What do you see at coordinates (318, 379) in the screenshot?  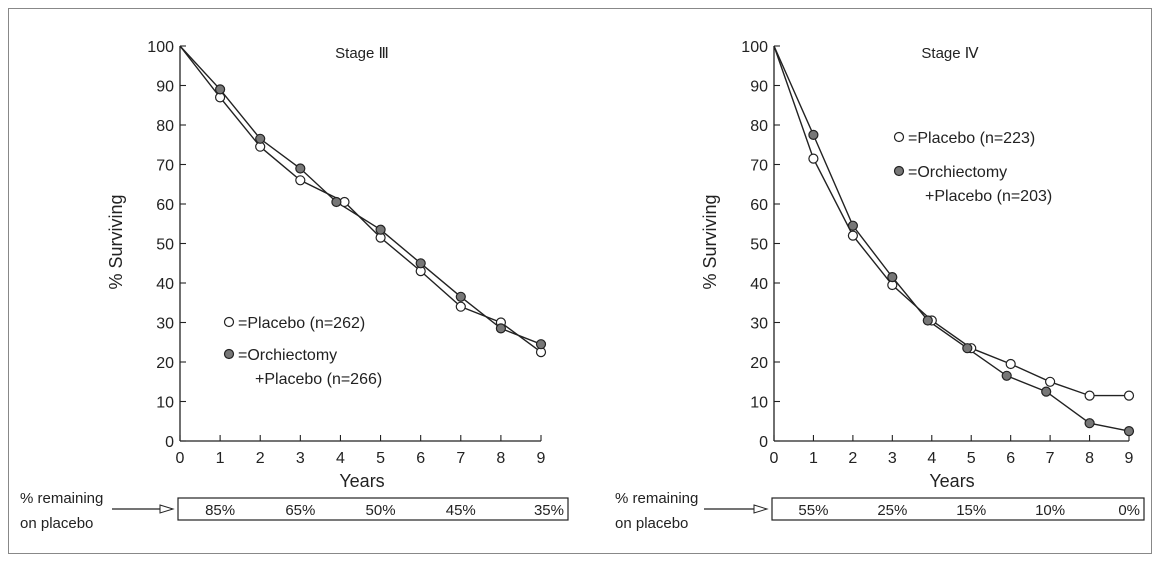 I see `legend-orchiectomy-label-2: +Placebo (n=266)` at bounding box center [318, 379].